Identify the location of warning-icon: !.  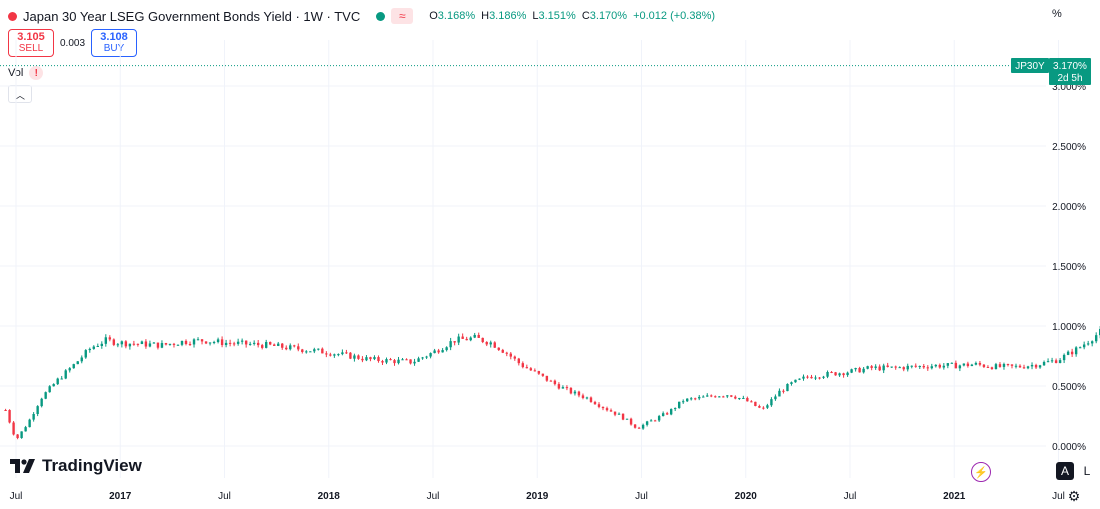
(36, 73).